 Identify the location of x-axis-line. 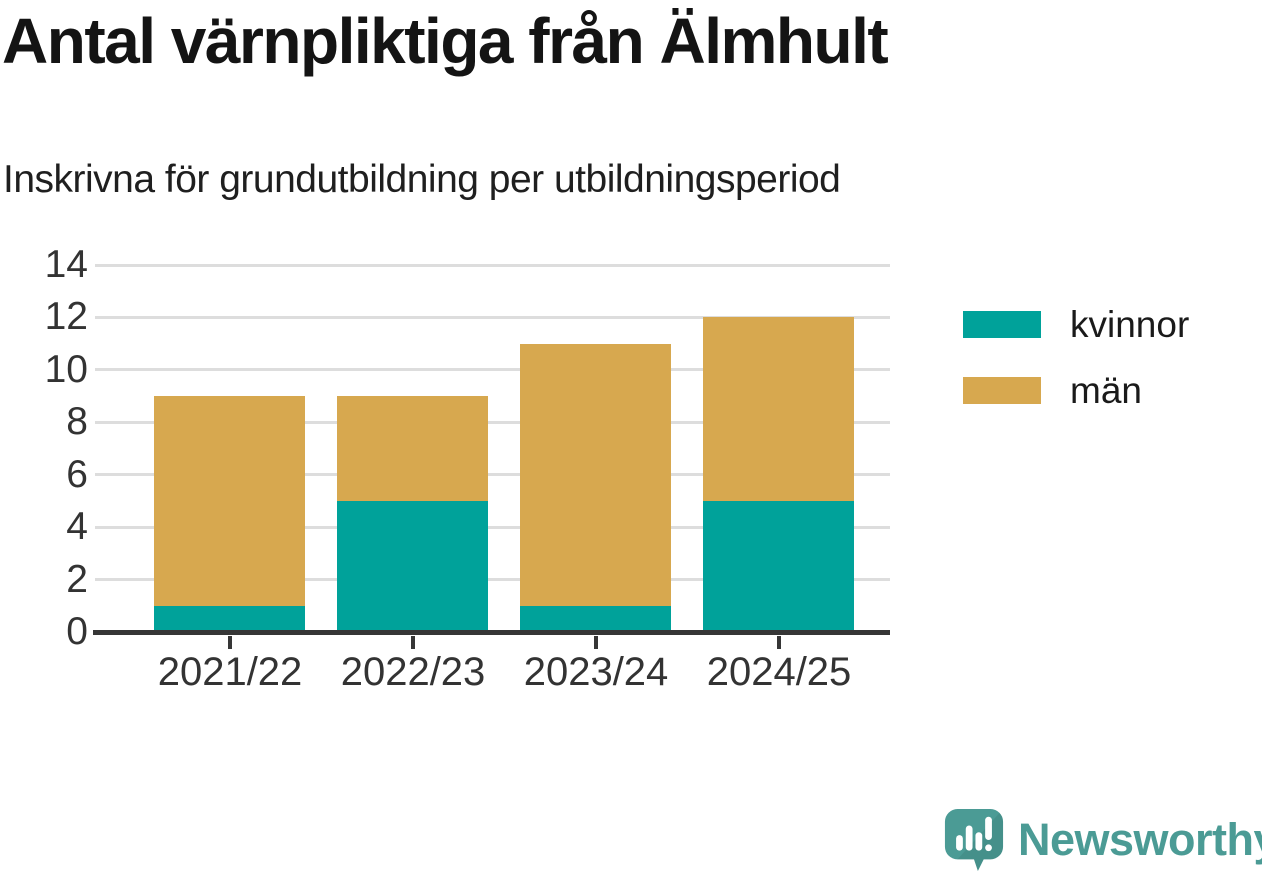
(491, 632).